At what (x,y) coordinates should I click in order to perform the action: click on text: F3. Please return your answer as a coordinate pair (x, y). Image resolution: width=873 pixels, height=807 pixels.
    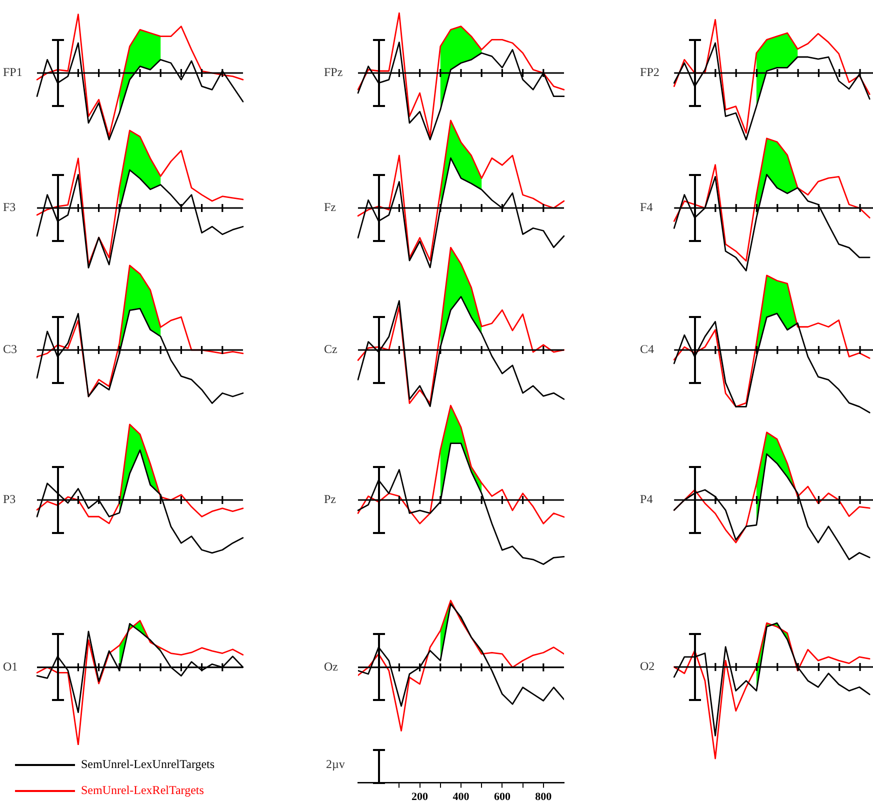
    Looking at the image, I should click on (9, 207).